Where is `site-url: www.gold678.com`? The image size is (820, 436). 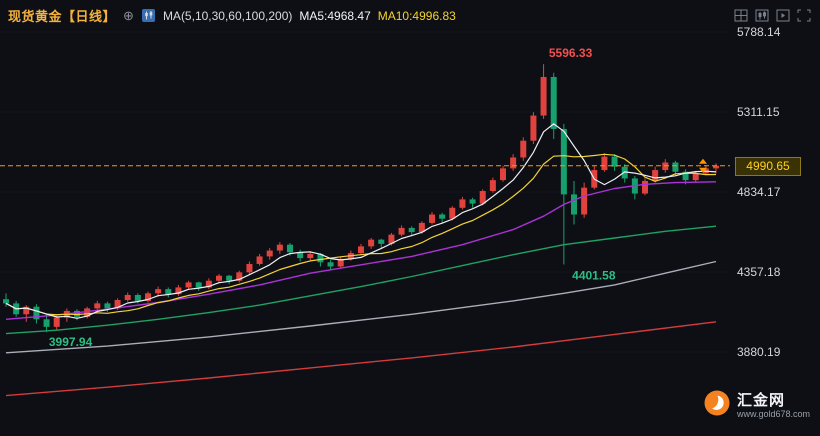 site-url: www.gold678.com is located at coordinates (773, 413).